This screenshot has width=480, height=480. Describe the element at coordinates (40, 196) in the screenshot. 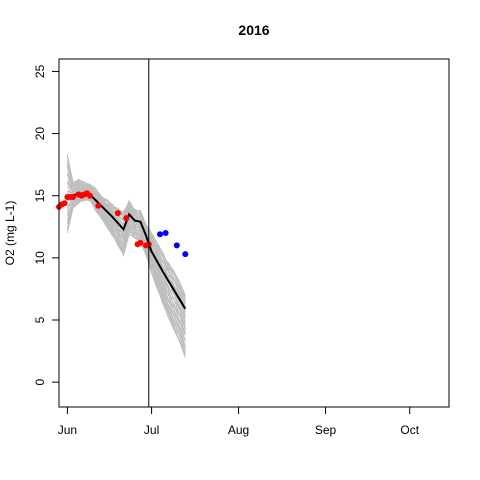

I see `y-tick-label: 15` at that location.